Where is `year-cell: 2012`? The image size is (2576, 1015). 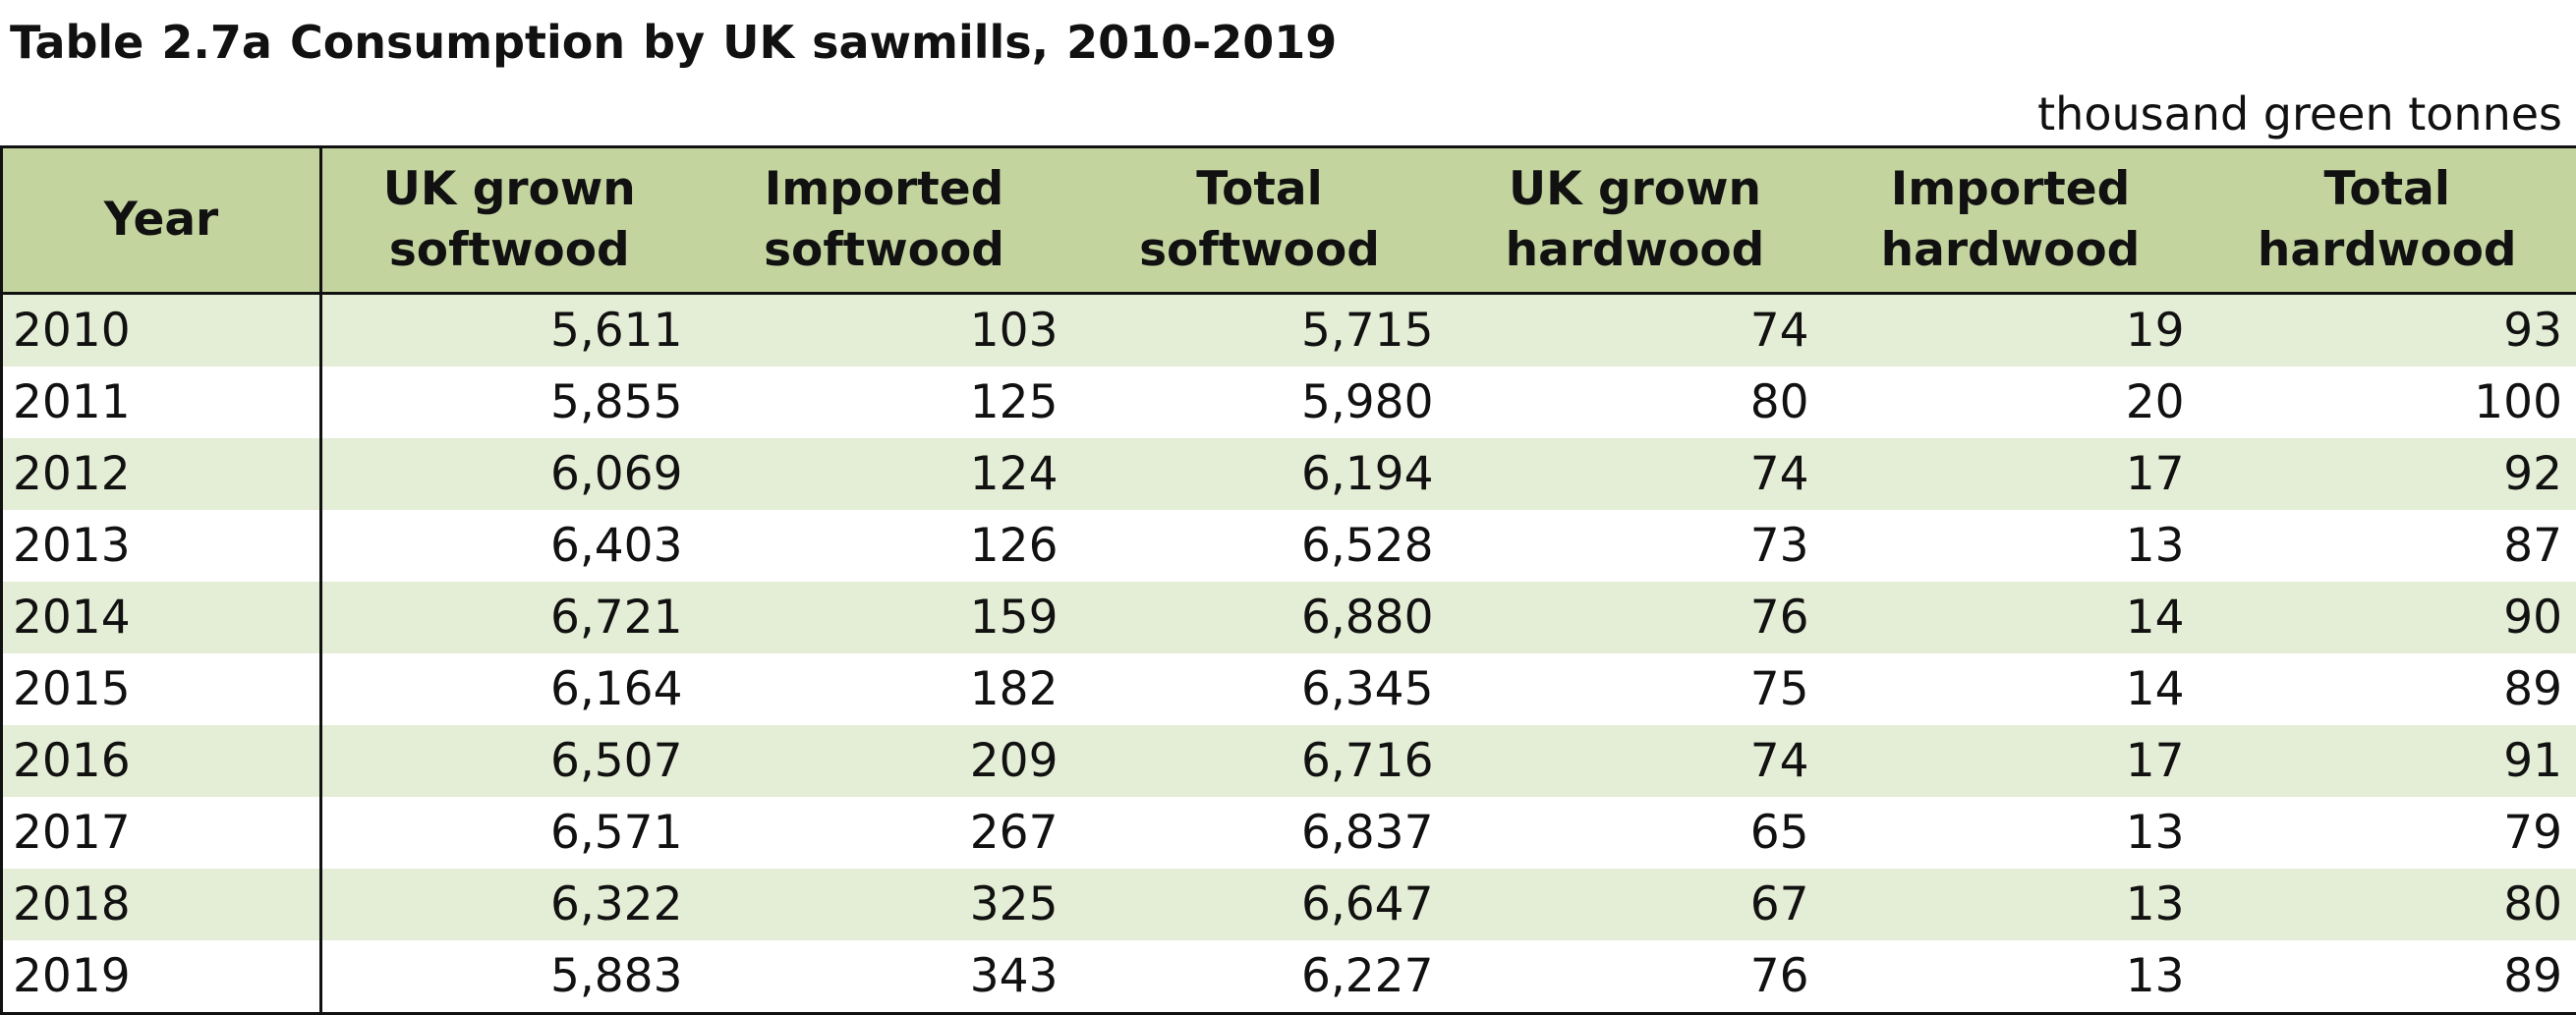 year-cell: 2012 is located at coordinates (161, 474).